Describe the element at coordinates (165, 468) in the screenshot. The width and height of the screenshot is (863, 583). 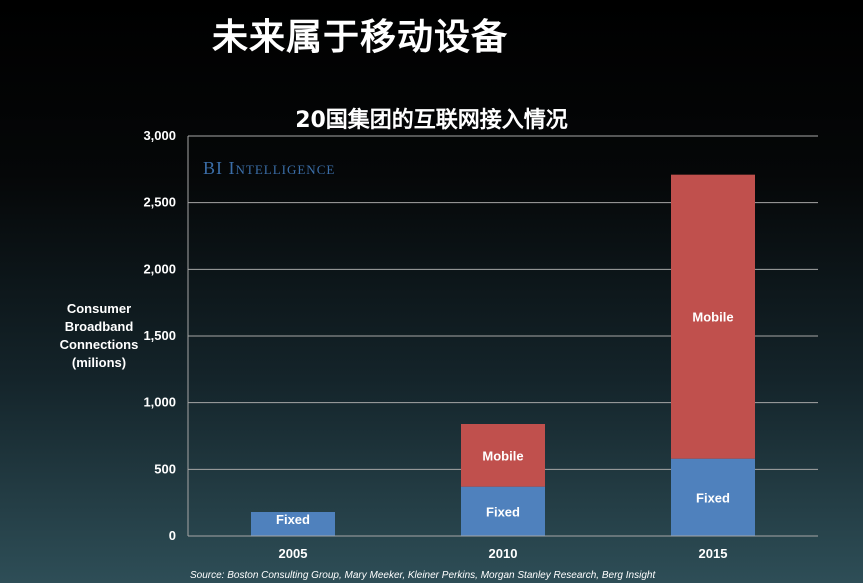
I see `y-tick-label: 500` at that location.